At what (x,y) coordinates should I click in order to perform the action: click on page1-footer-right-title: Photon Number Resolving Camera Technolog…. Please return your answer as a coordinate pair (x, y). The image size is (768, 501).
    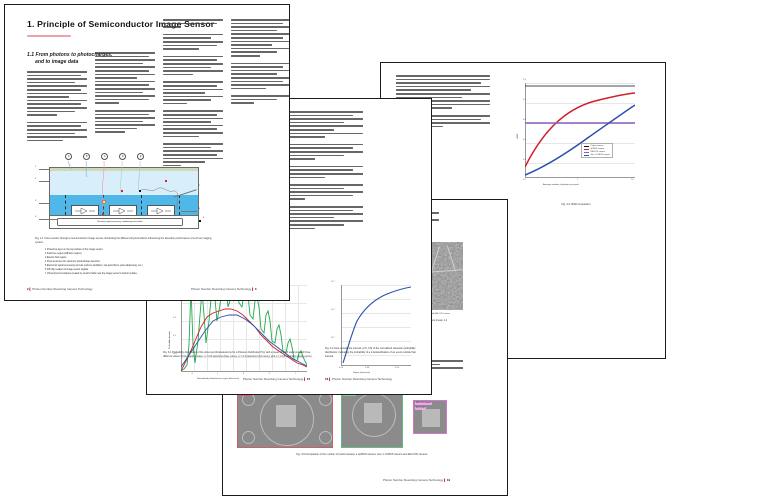
    Looking at the image, I should click on (221, 289).